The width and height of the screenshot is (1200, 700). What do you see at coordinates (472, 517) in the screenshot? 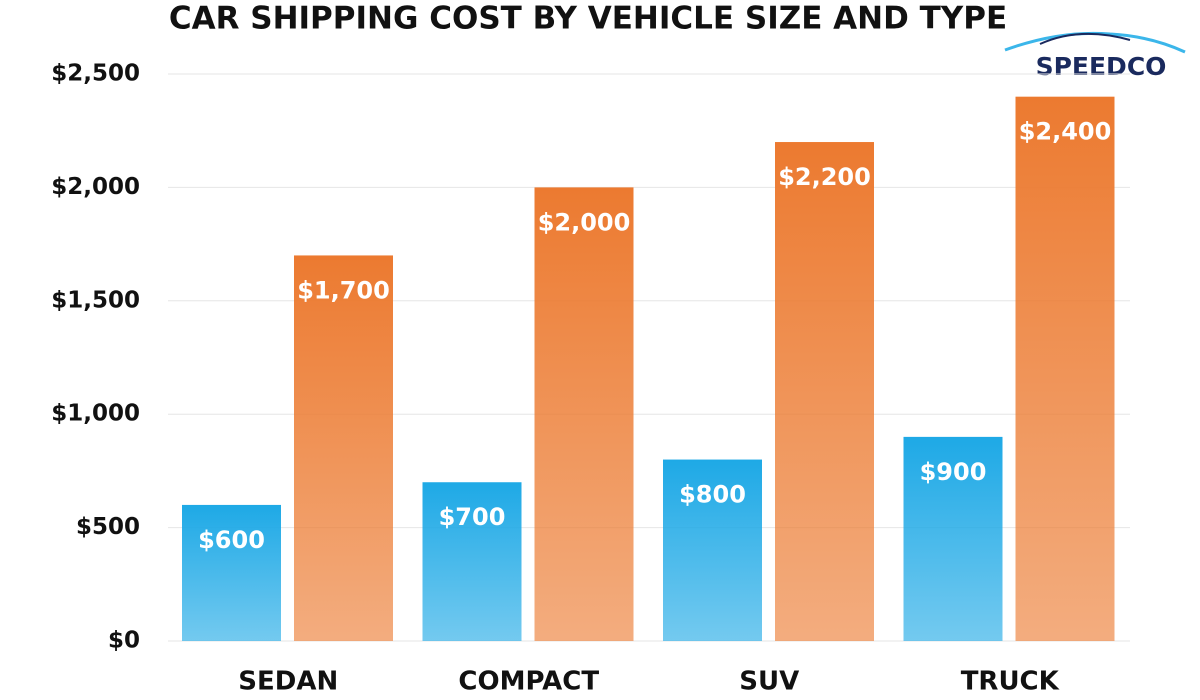
I see `value-label: $700` at bounding box center [472, 517].